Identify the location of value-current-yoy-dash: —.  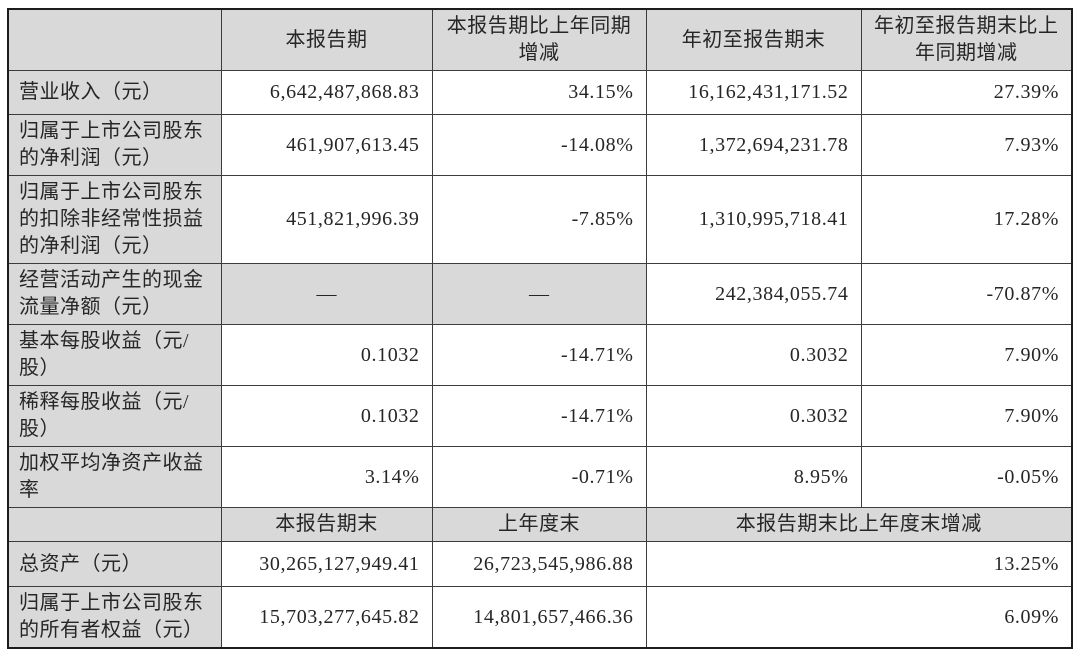
(539, 294).